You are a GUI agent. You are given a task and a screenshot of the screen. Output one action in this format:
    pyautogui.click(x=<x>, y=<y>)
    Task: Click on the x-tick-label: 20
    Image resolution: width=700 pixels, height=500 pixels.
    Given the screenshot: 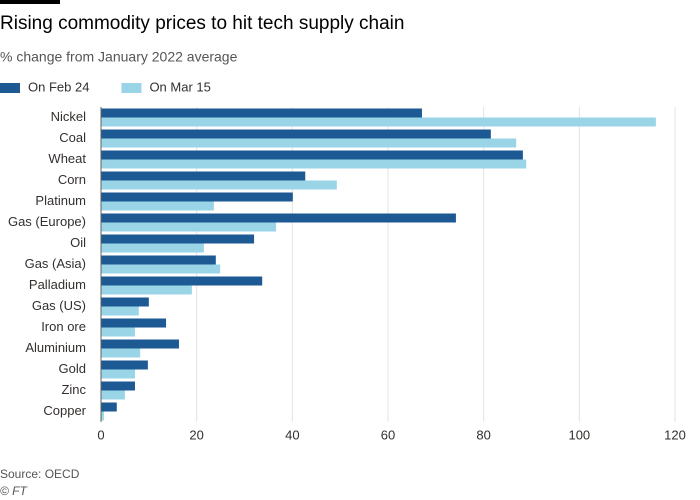 What is the action you would take?
    pyautogui.click(x=196, y=434)
    